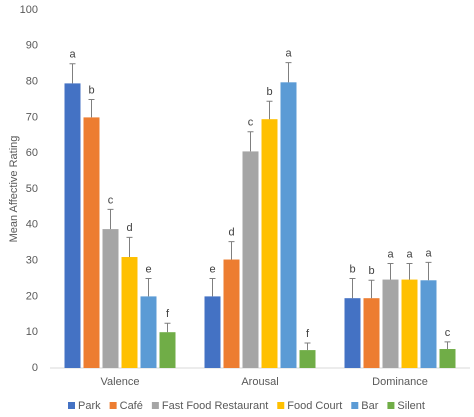 The image size is (474, 417). What do you see at coordinates (32, 46) in the screenshot?
I see `y-tick-label: 90` at bounding box center [32, 46].